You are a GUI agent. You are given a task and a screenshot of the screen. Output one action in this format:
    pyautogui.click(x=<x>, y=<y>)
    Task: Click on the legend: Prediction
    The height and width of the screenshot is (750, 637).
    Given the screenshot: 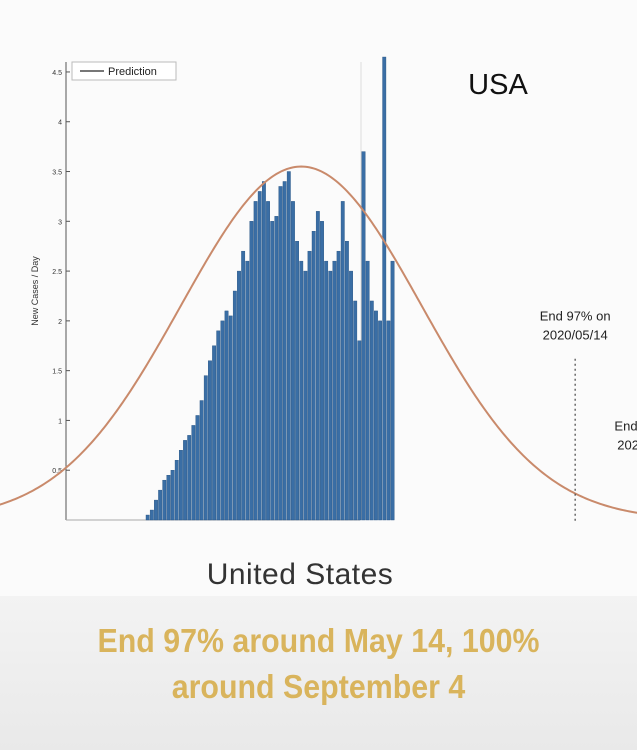 What is the action you would take?
    pyautogui.click(x=124, y=71)
    